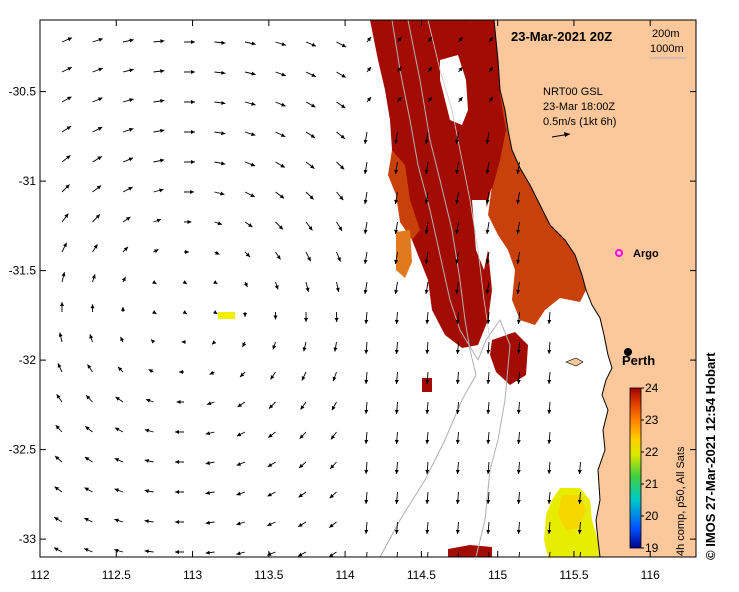 The width and height of the screenshot is (739, 592). What do you see at coordinates (652, 452) in the screenshot?
I see `colorbar-tick-label: 22` at bounding box center [652, 452].